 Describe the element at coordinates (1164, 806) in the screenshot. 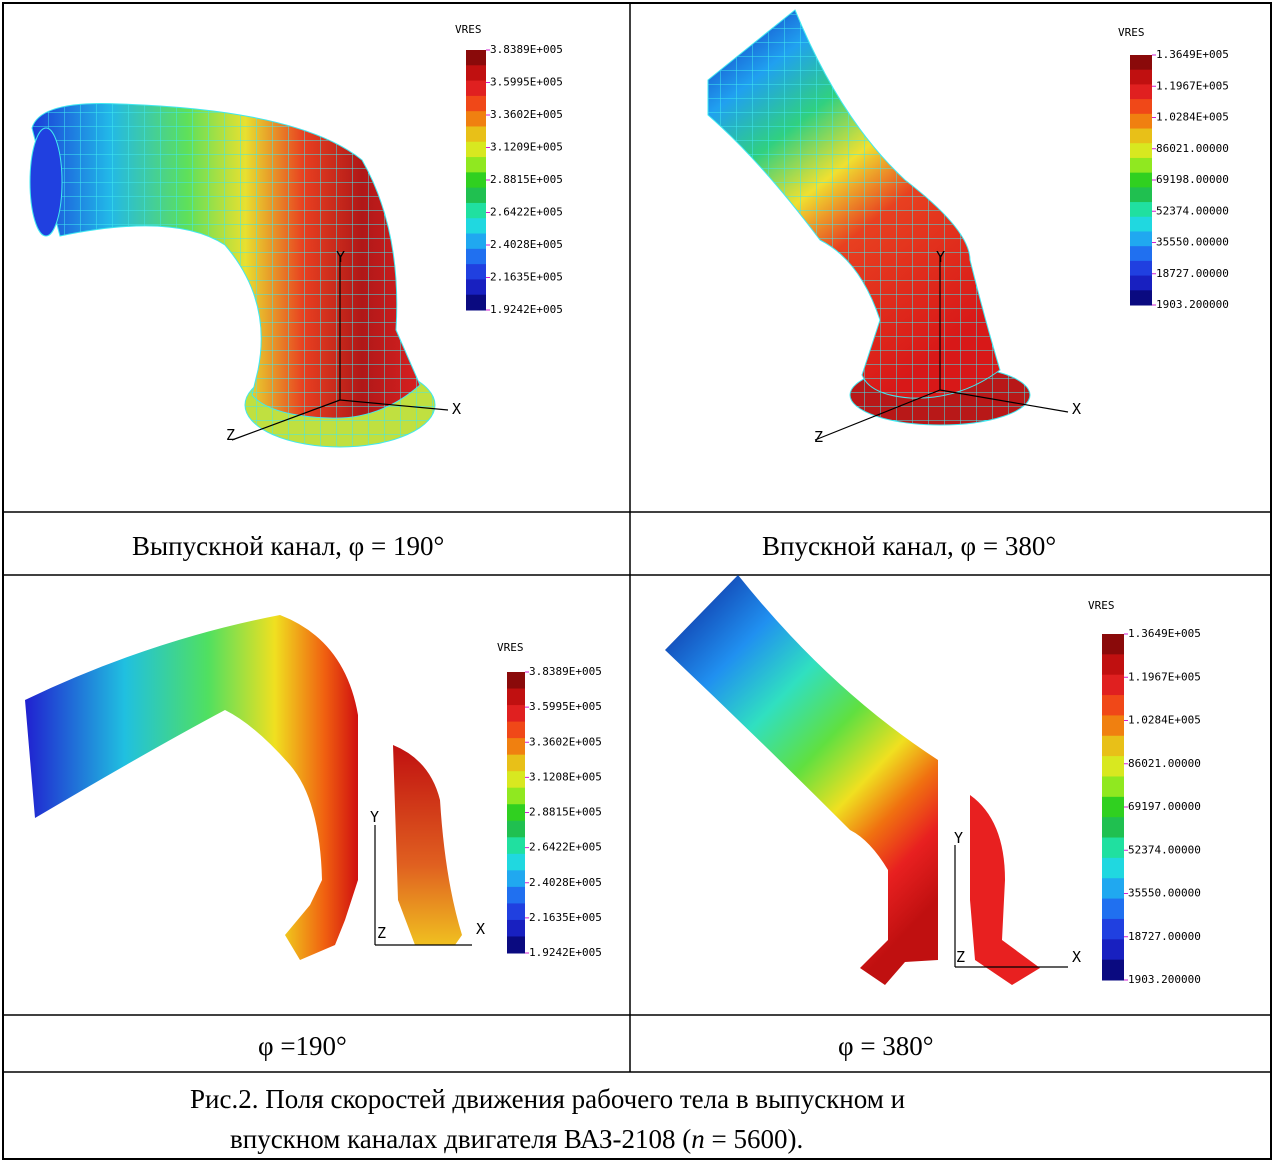

I see `legend-label: 69197.00000` at that location.